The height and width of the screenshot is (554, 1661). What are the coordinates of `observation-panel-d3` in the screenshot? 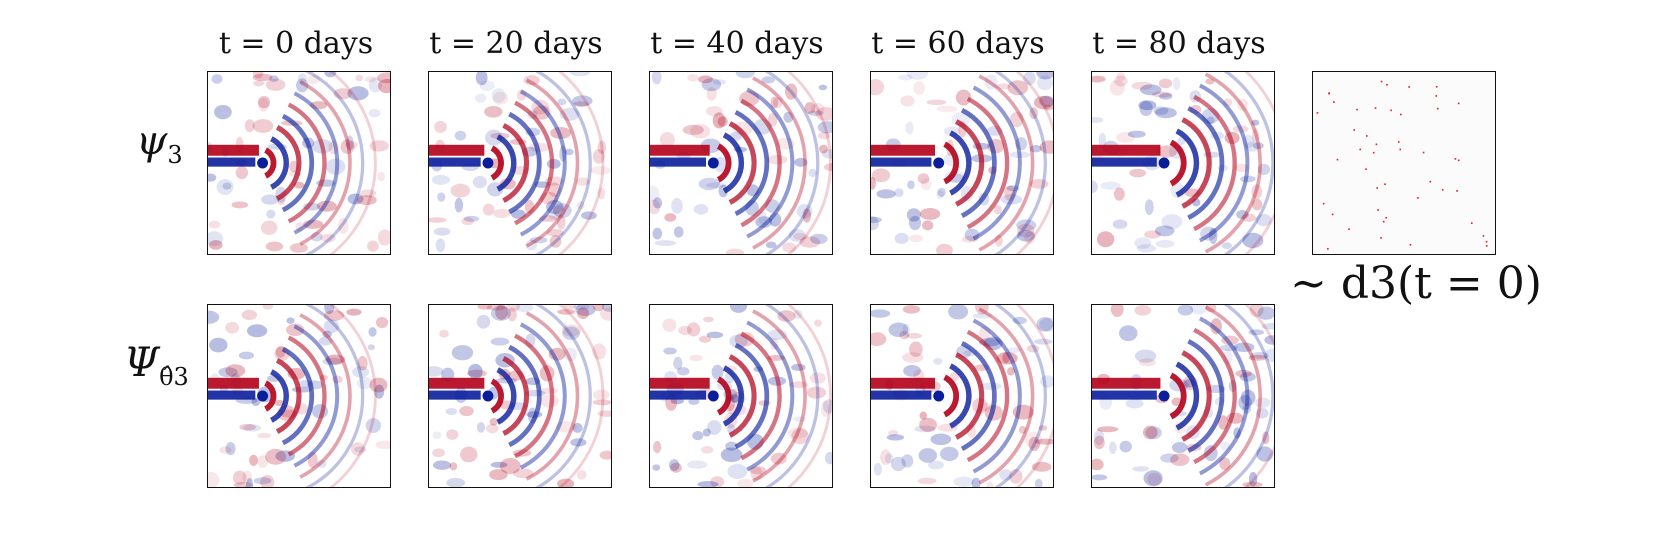 It's located at (1404, 163).